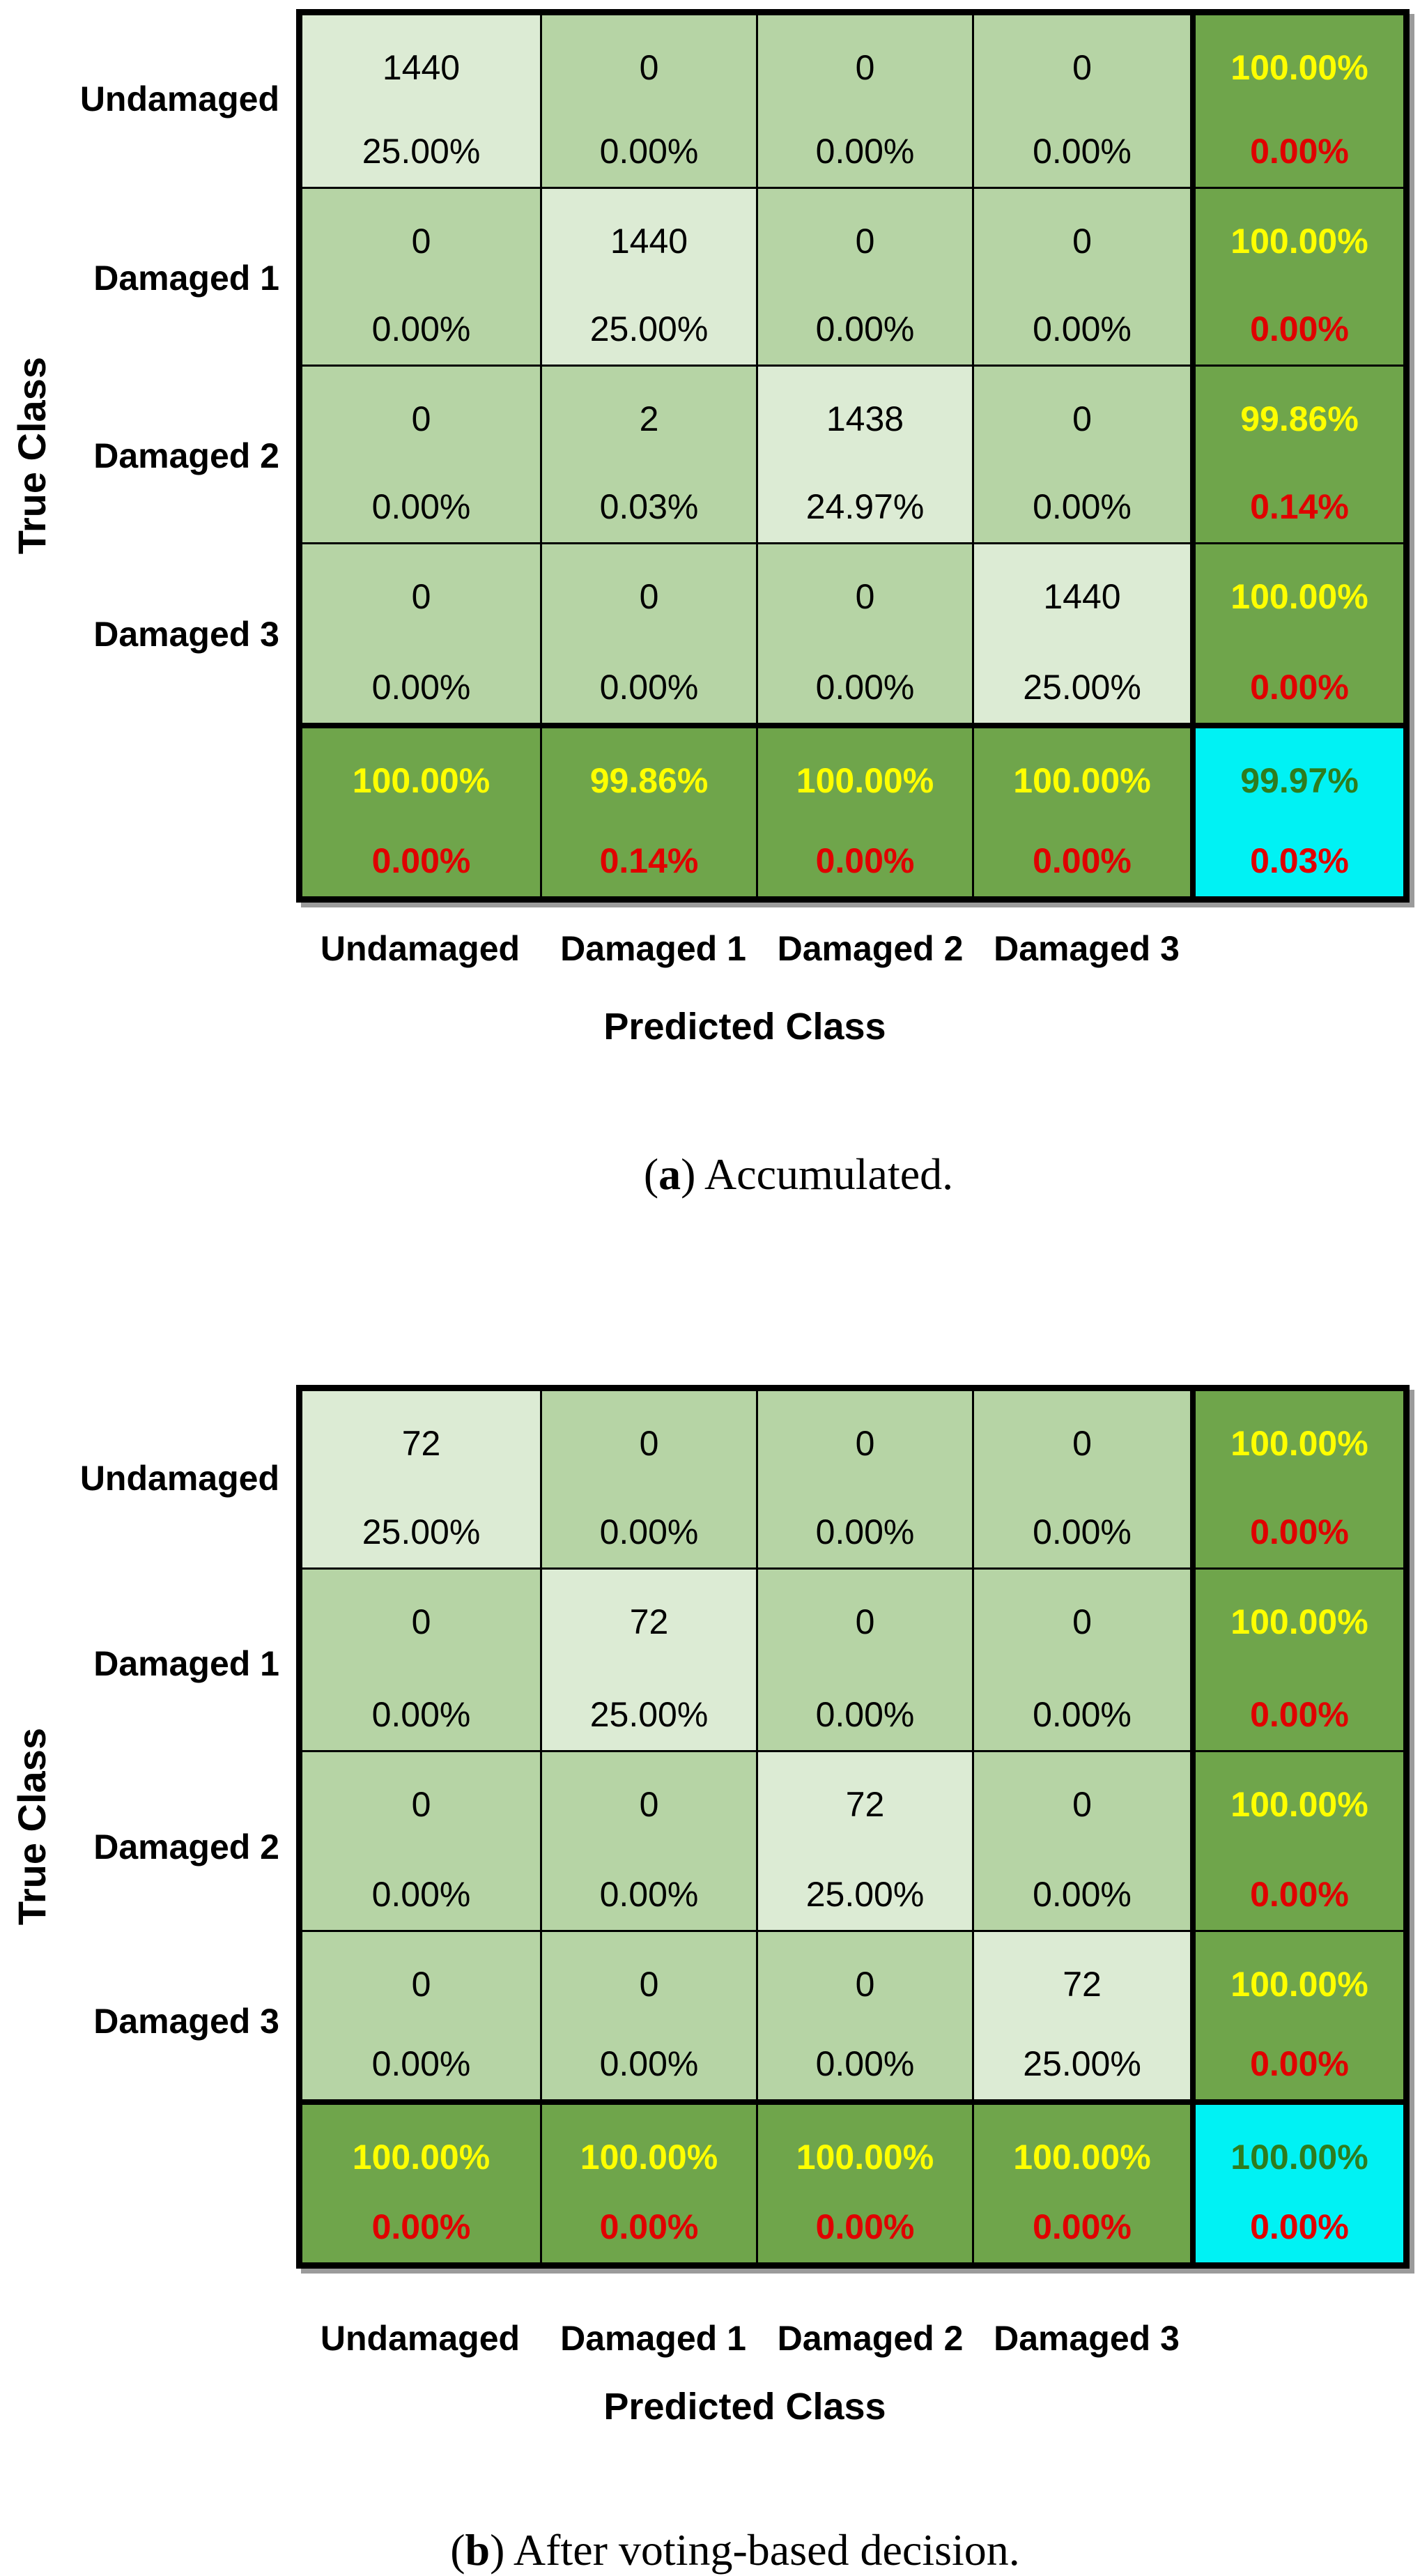 The image size is (1420, 2576). What do you see at coordinates (866, 1661) in the screenshot?
I see `matrix-cell-r2c3: 0 0.00%` at bounding box center [866, 1661].